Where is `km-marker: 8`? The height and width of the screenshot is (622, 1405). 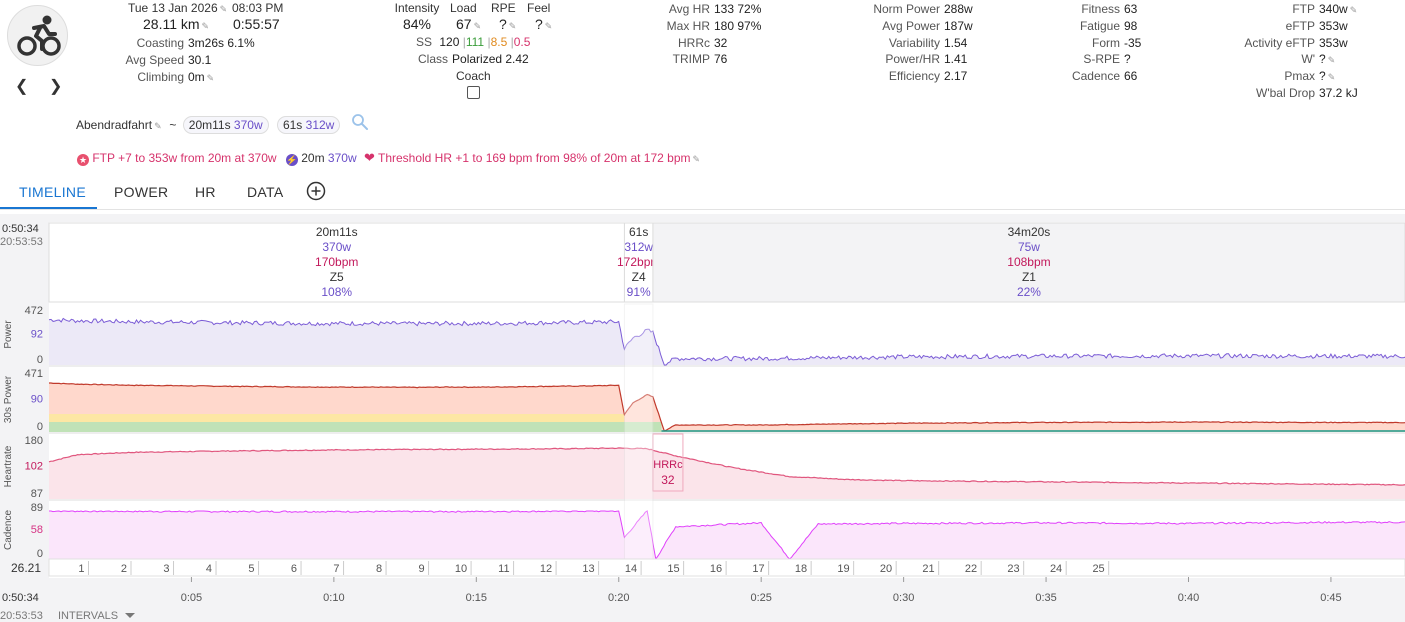
km-marker: 8 is located at coordinates (379, 569).